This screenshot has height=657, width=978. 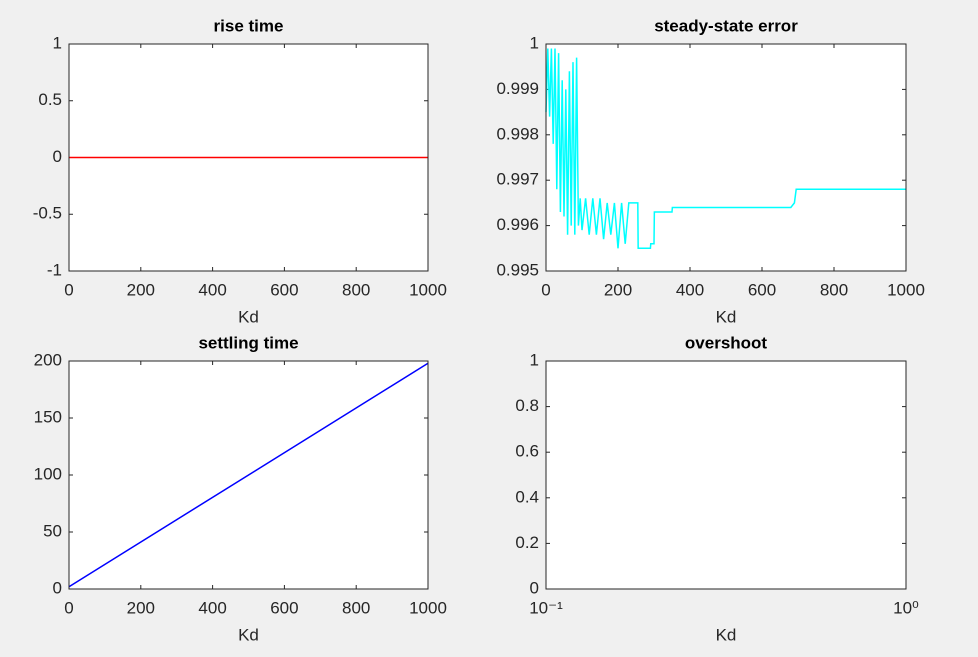 What do you see at coordinates (48, 416) in the screenshot?
I see `y-tick-label: 150` at bounding box center [48, 416].